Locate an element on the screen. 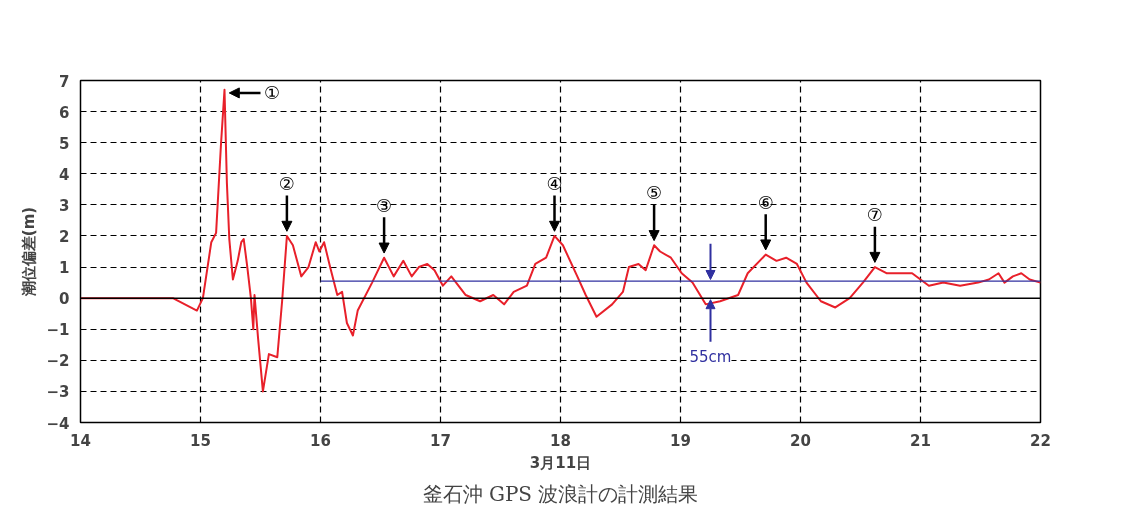 The image size is (1139, 524). y-tick-label: −3 is located at coordinates (58, 392).